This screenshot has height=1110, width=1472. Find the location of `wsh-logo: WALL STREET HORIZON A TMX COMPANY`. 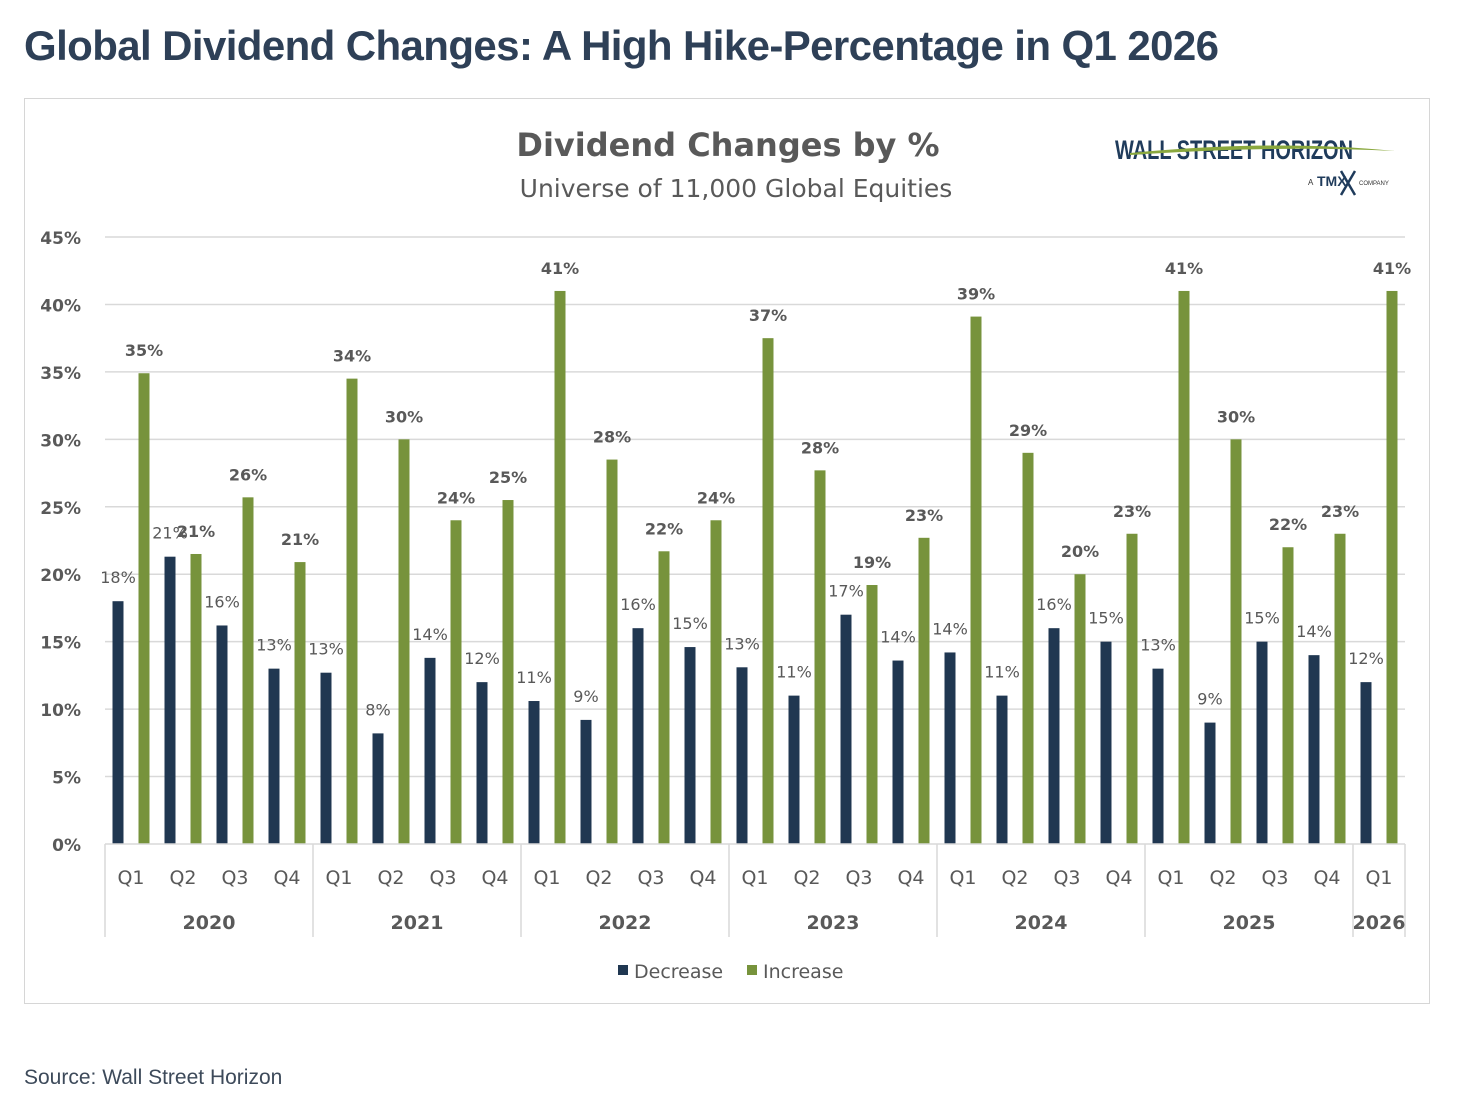

wsh-logo: WALL STREET HORIZON A TMX COMPANY is located at coordinates (1255, 165).